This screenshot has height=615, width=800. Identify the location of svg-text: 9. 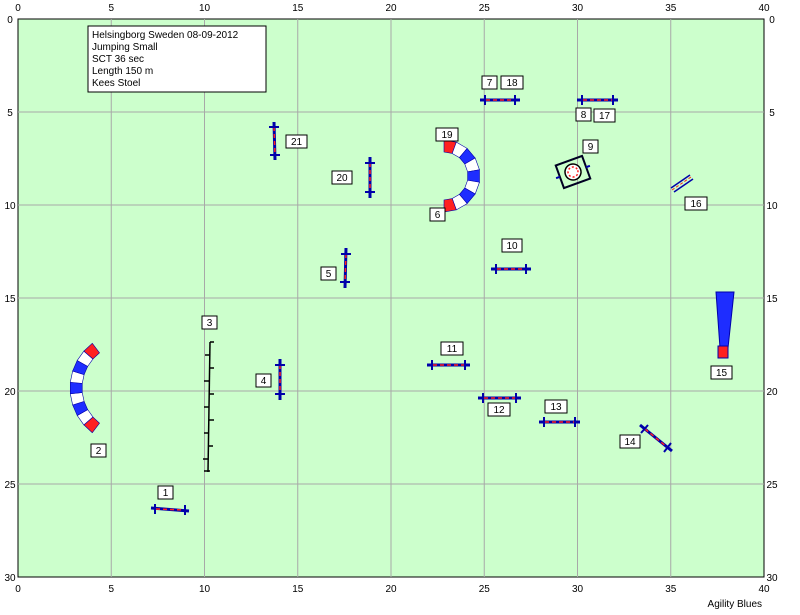
(591, 147).